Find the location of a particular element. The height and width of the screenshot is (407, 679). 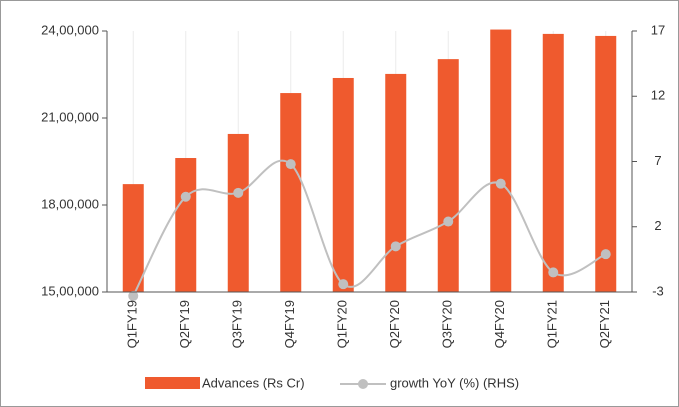

x-tick-label: Q1FY20 is located at coordinates (342, 324).